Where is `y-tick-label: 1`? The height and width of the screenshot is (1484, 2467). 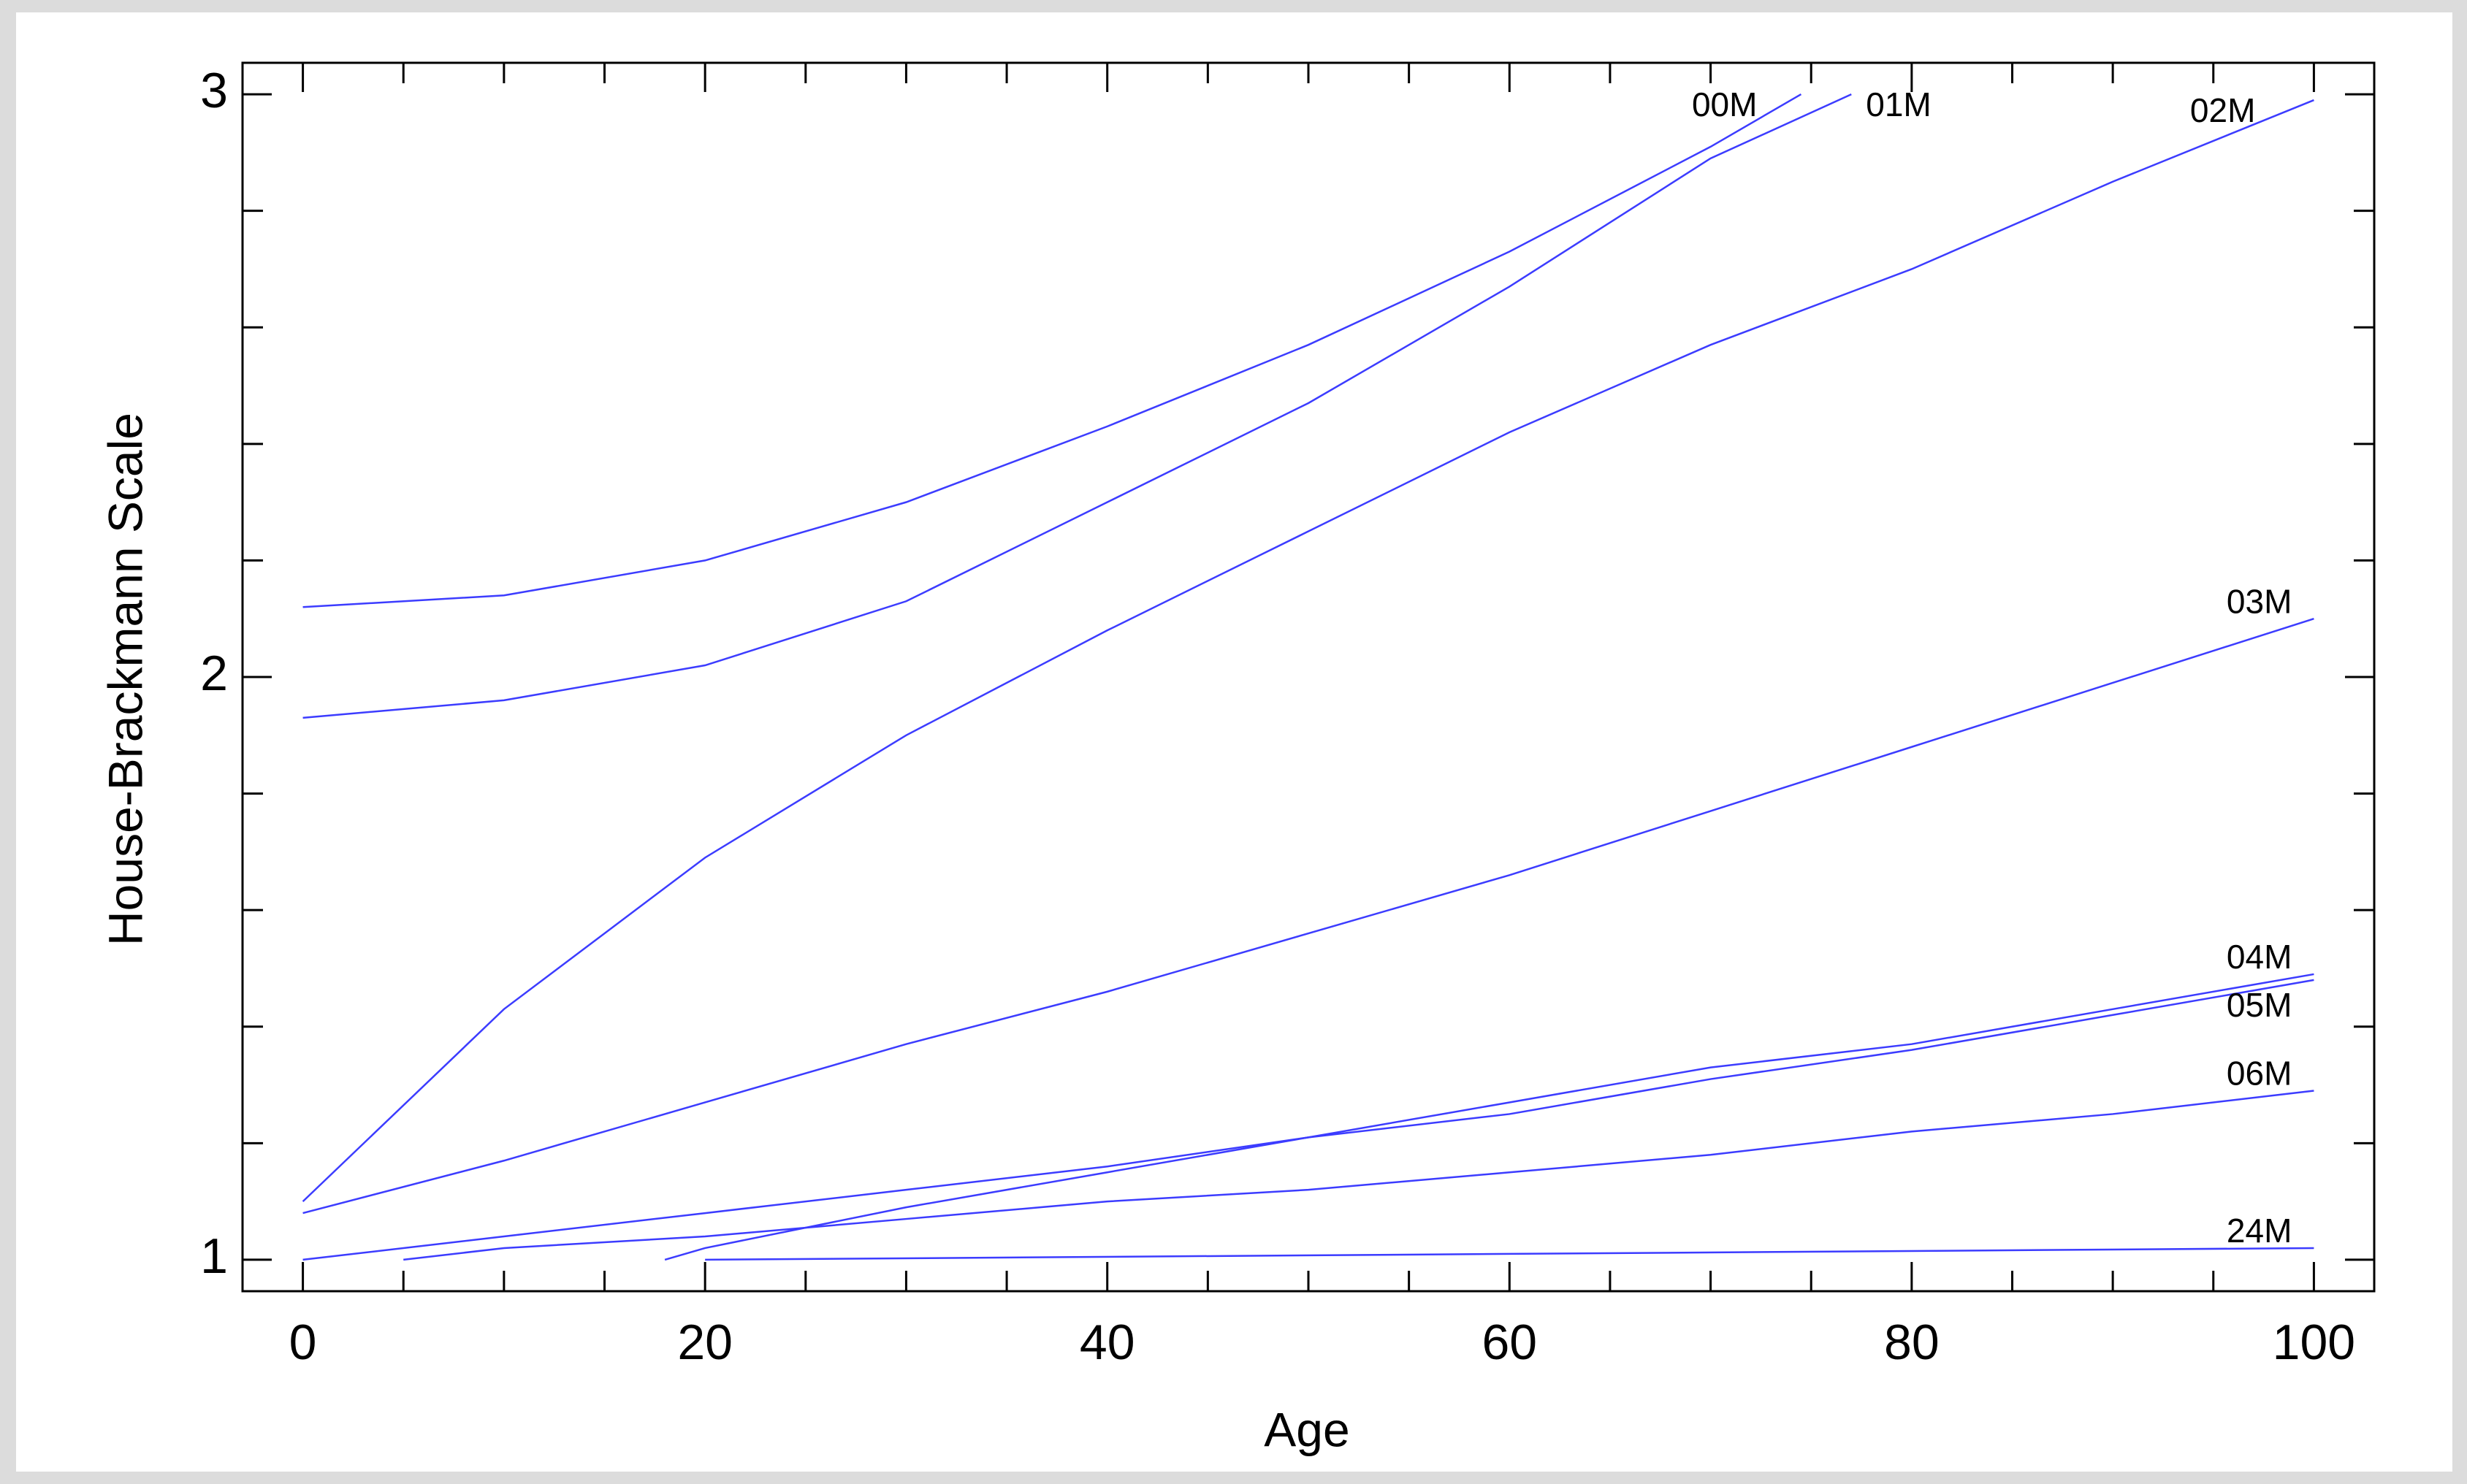 y-tick-label: 1 is located at coordinates (214, 1256).